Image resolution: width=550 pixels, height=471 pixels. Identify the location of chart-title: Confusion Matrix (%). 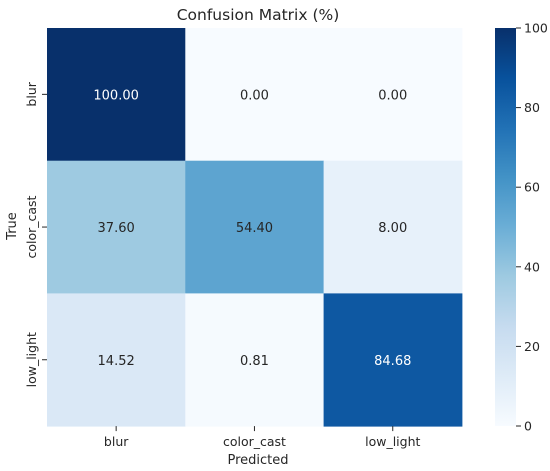
(258, 15).